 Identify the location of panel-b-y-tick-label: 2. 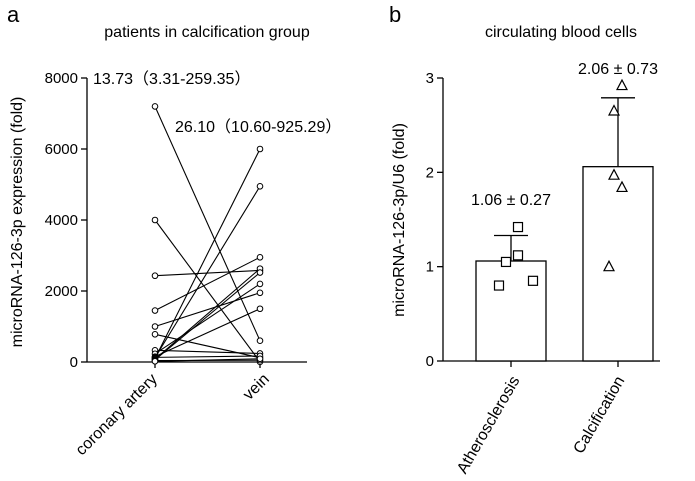
(430, 172).